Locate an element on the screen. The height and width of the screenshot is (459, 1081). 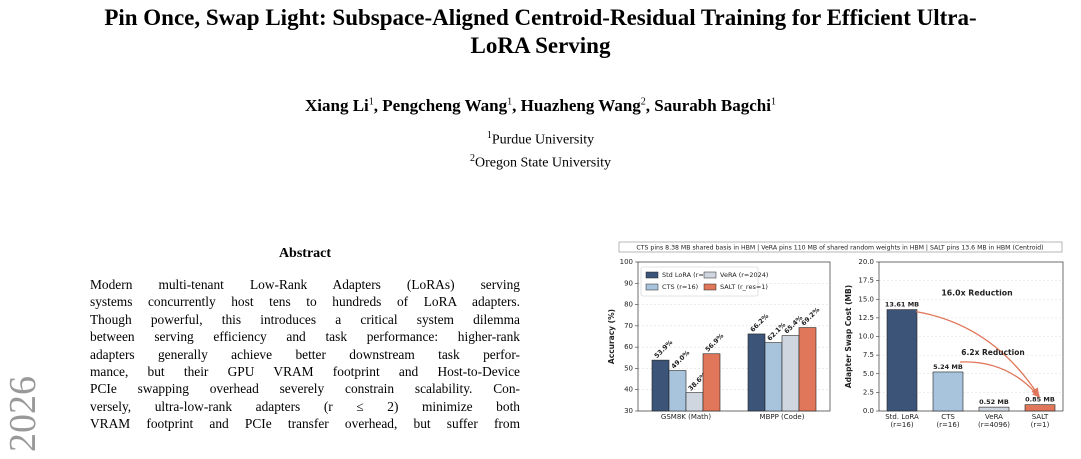
x-tick-label: SALT (r=1) is located at coordinates (1040, 421).